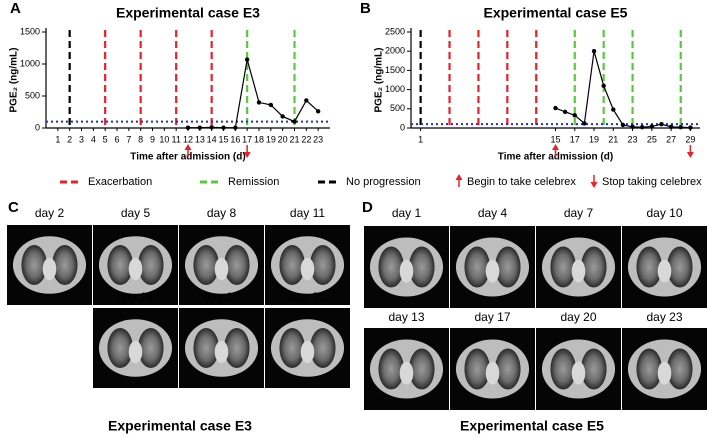  I want to click on x-tick-label: 9, so click(152, 139).